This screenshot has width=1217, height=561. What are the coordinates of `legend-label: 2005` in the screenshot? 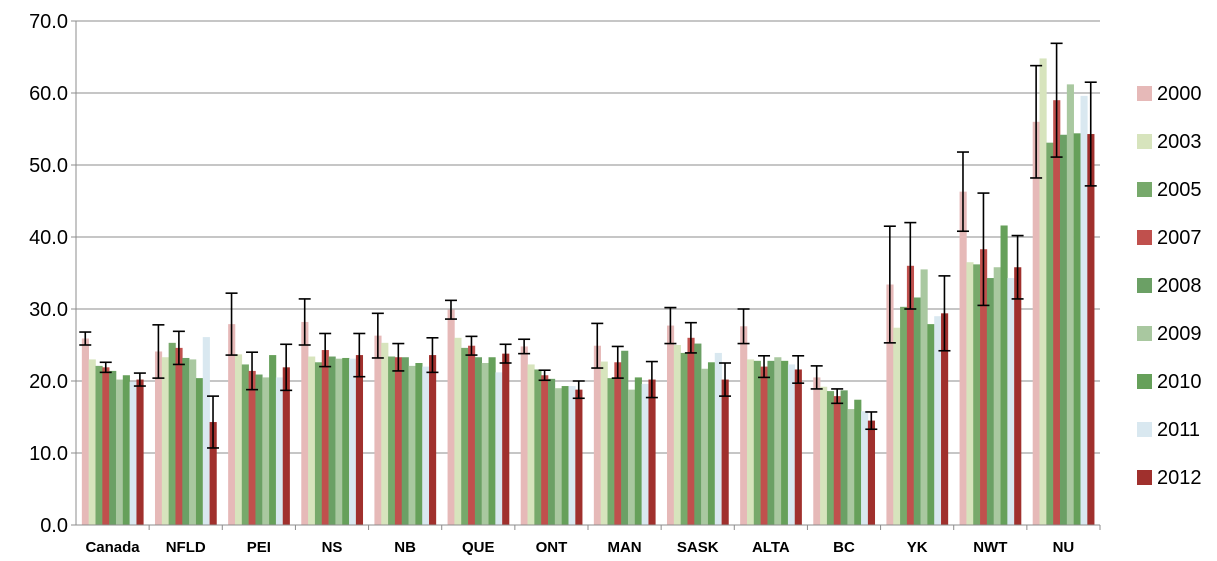 It's located at (1179, 190).